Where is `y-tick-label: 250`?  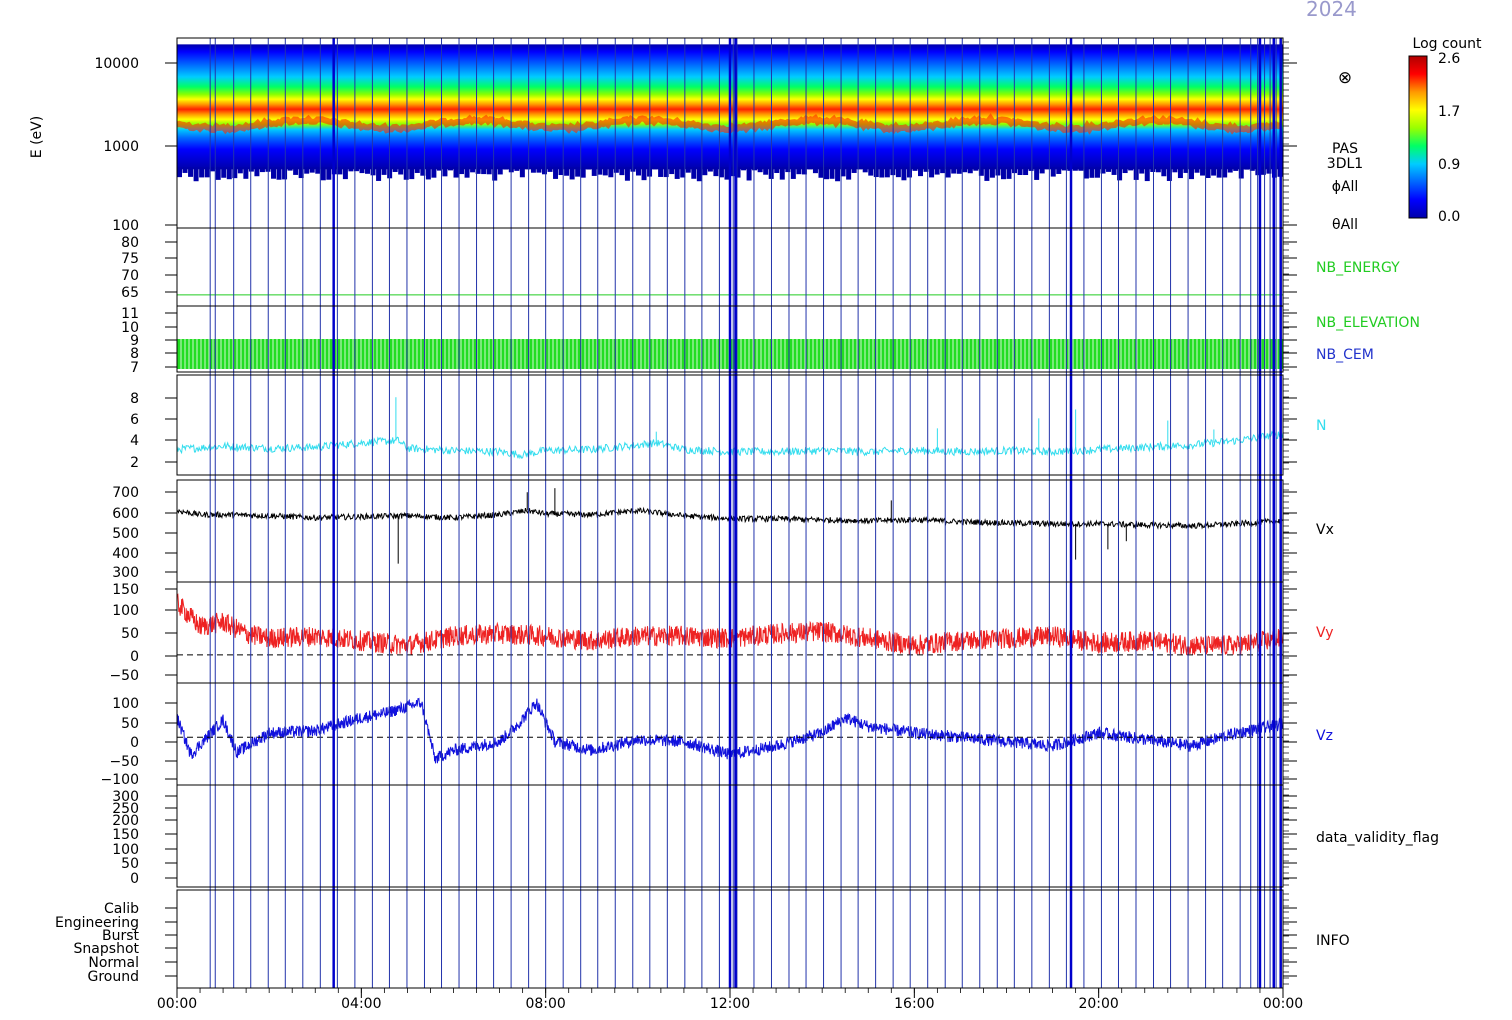 y-tick-label: 250 is located at coordinates (125, 809).